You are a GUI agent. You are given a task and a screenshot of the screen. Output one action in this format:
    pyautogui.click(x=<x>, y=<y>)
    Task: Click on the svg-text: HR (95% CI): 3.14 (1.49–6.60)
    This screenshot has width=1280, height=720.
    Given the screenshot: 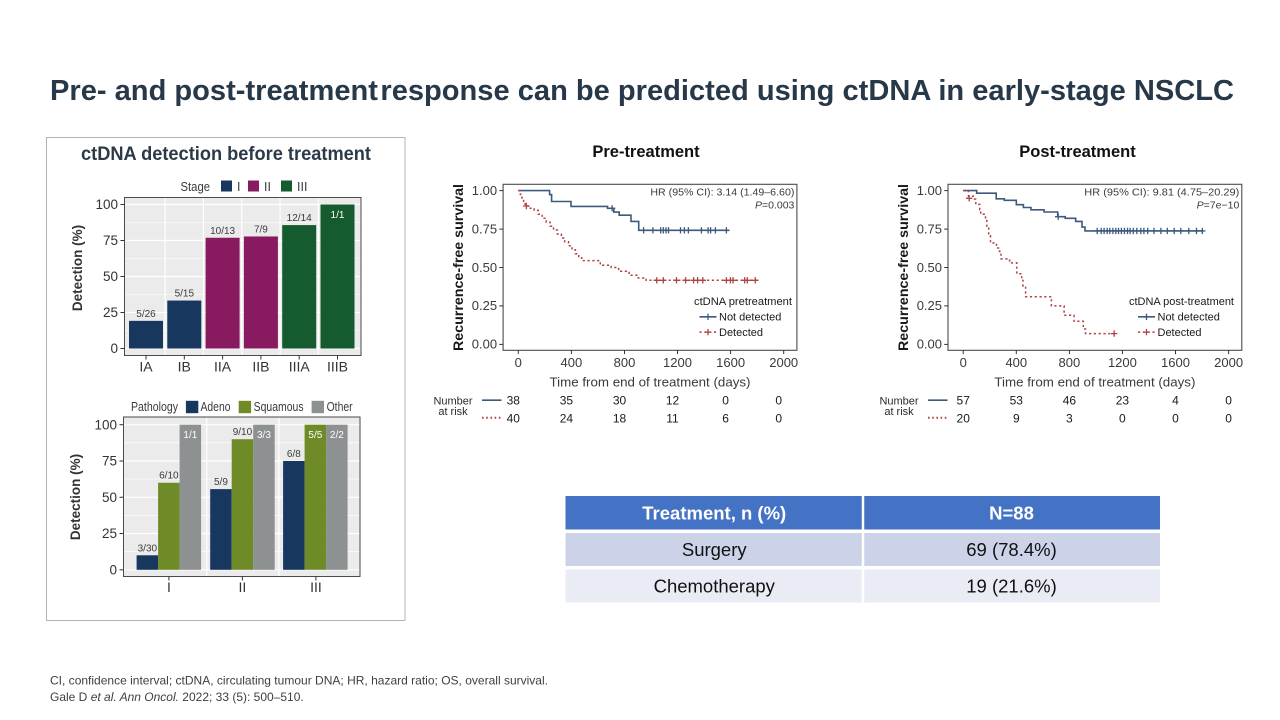 What is the action you would take?
    pyautogui.click(x=722, y=193)
    